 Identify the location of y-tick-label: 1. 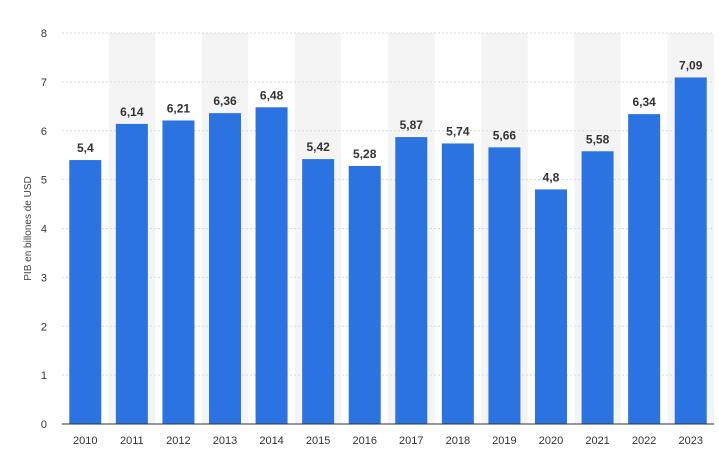
(44, 376).